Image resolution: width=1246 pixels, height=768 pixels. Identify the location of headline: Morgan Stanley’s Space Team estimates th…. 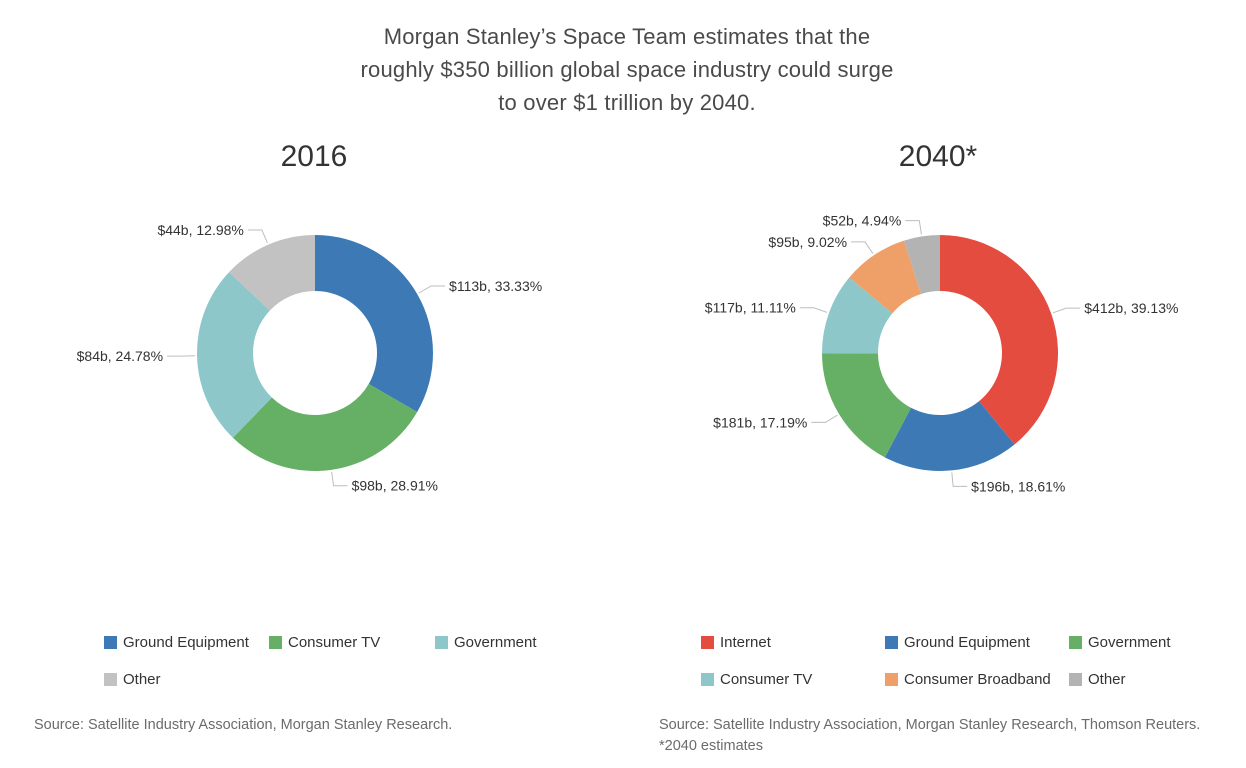
(627, 69).